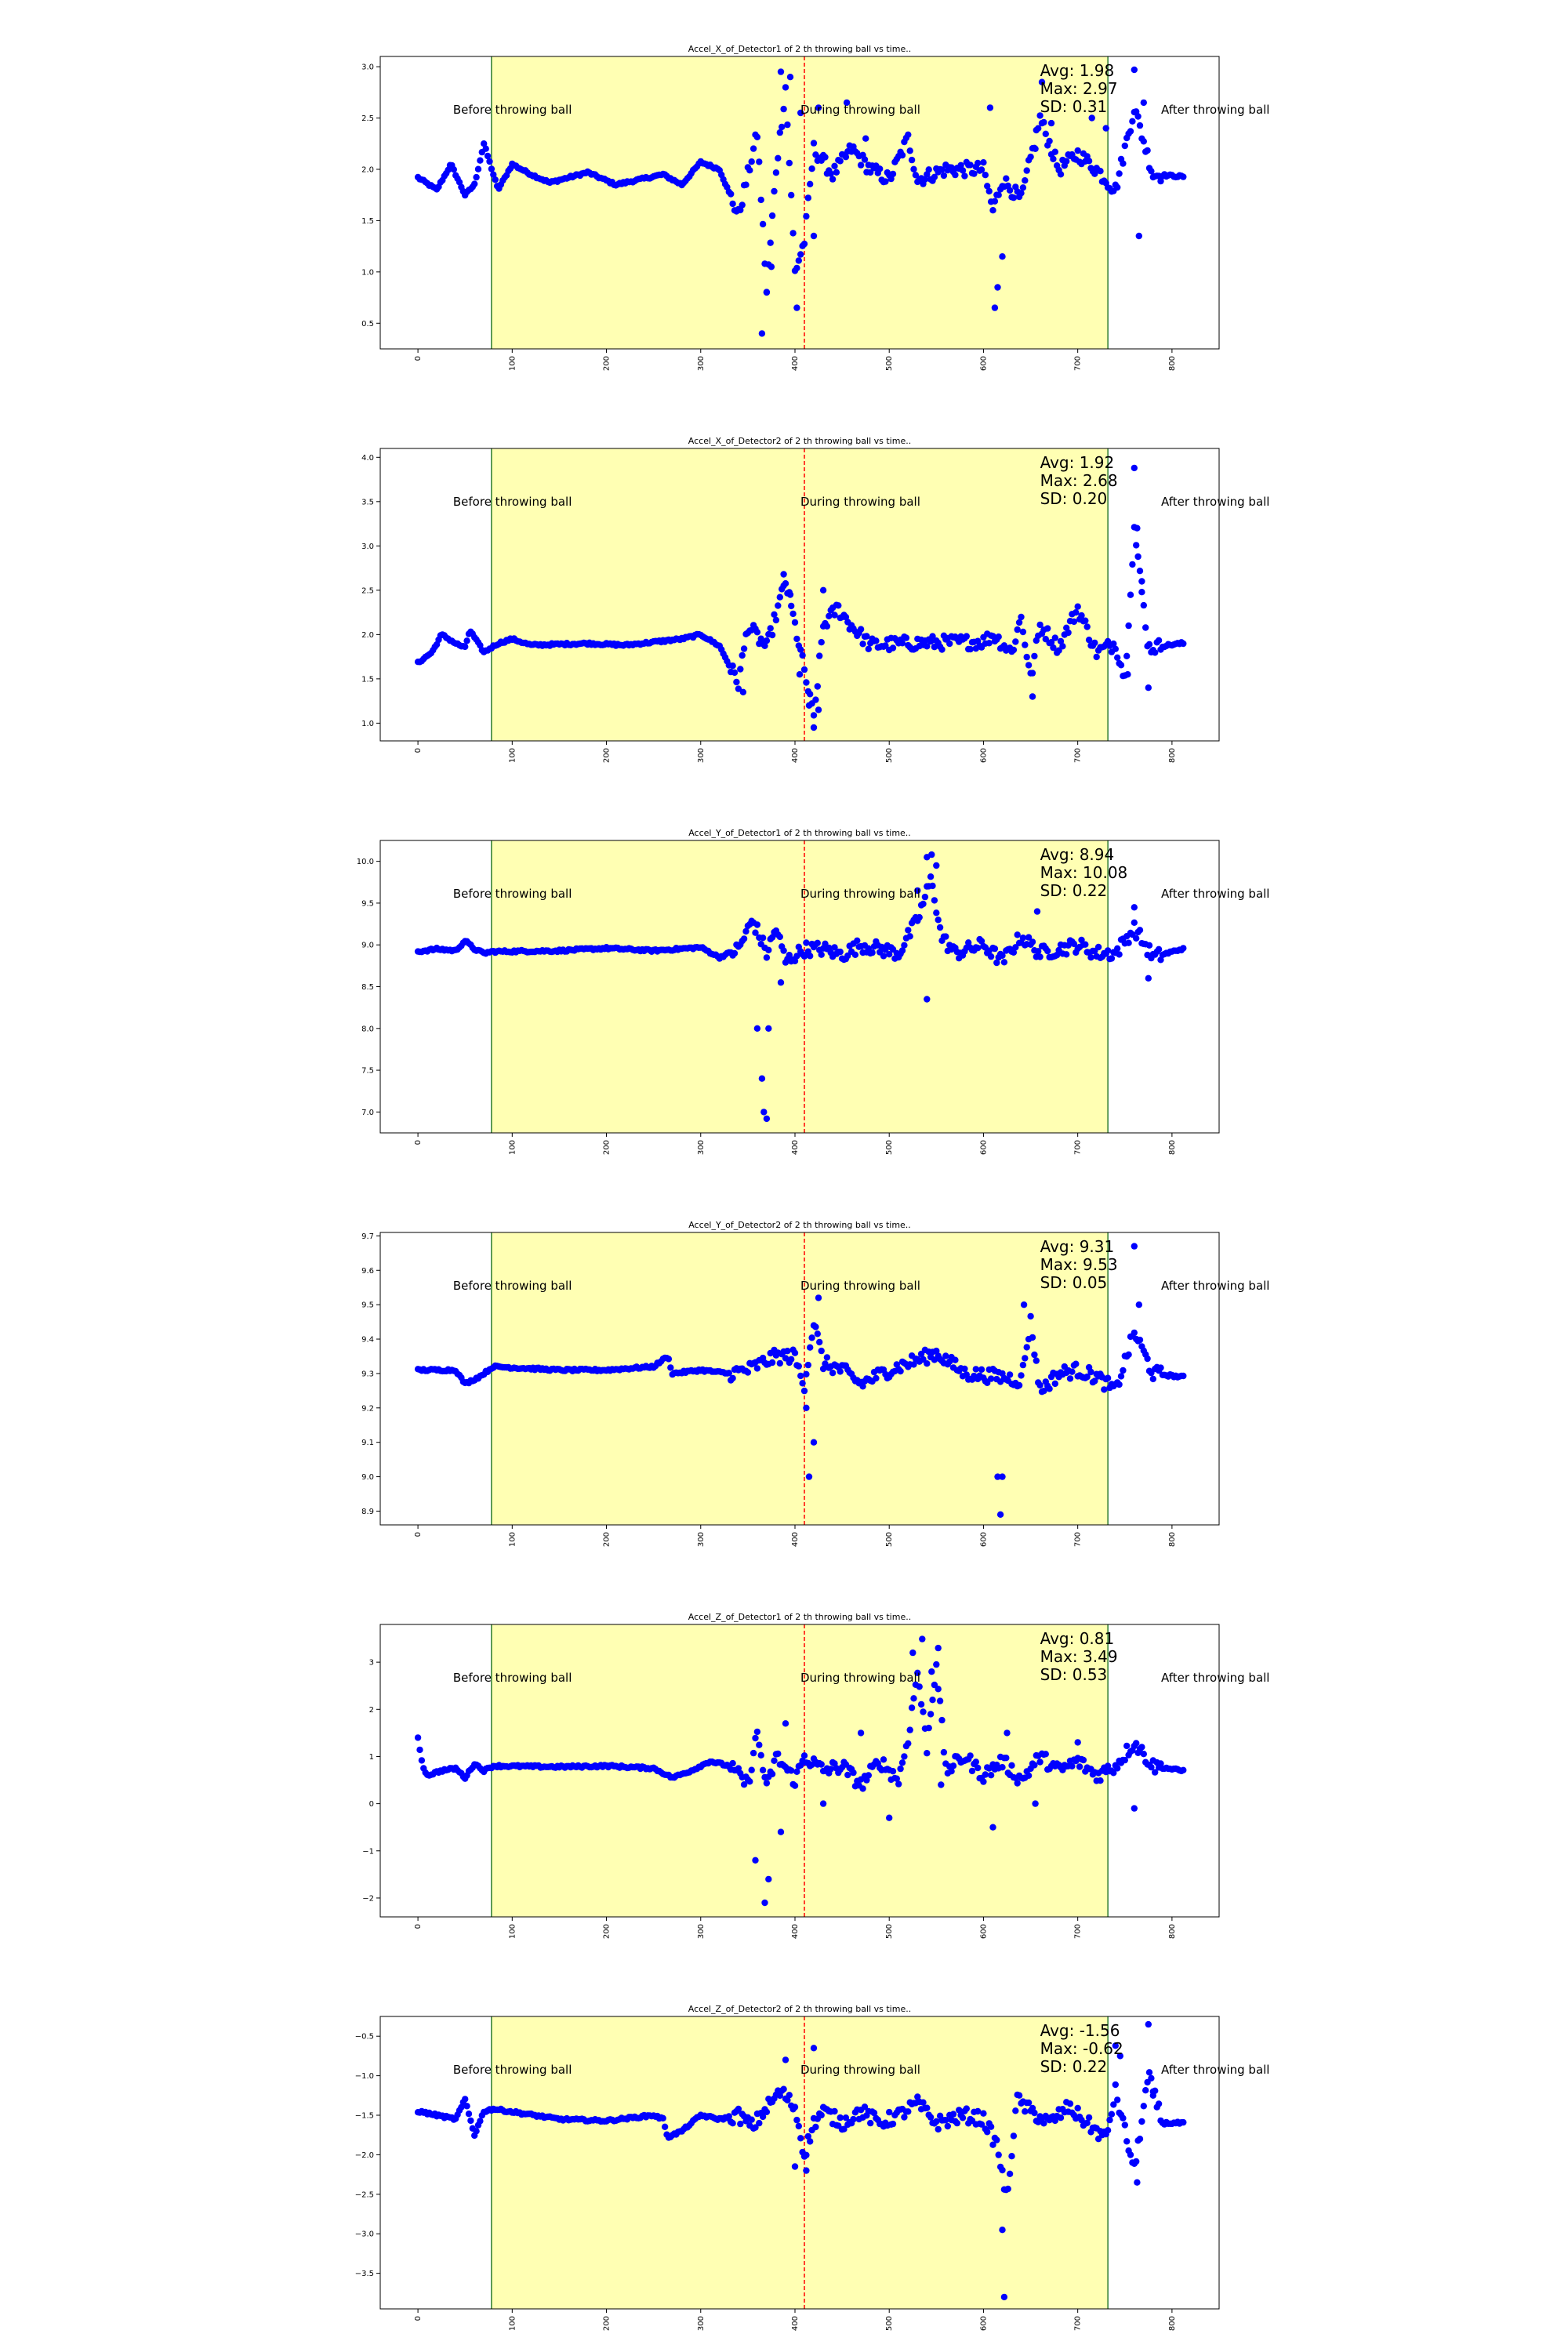  What do you see at coordinates (1074, 2066) in the screenshot?
I see `stat-std-dev: SD: 0.22` at bounding box center [1074, 2066].